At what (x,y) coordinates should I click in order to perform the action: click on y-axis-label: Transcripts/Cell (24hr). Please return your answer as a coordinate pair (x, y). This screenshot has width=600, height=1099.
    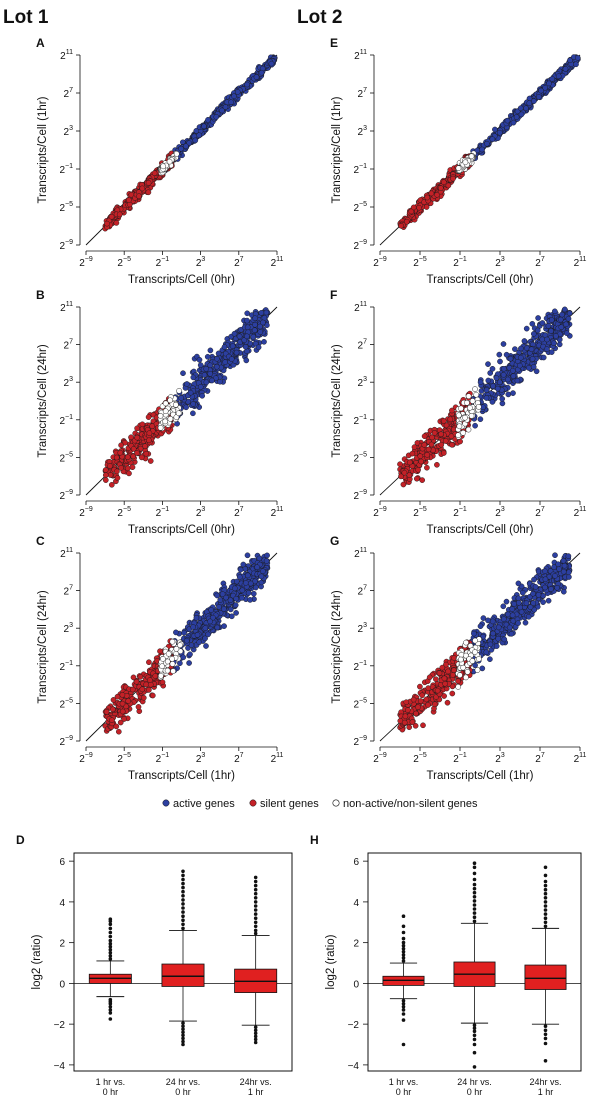
    Looking at the image, I should click on (337, 646).